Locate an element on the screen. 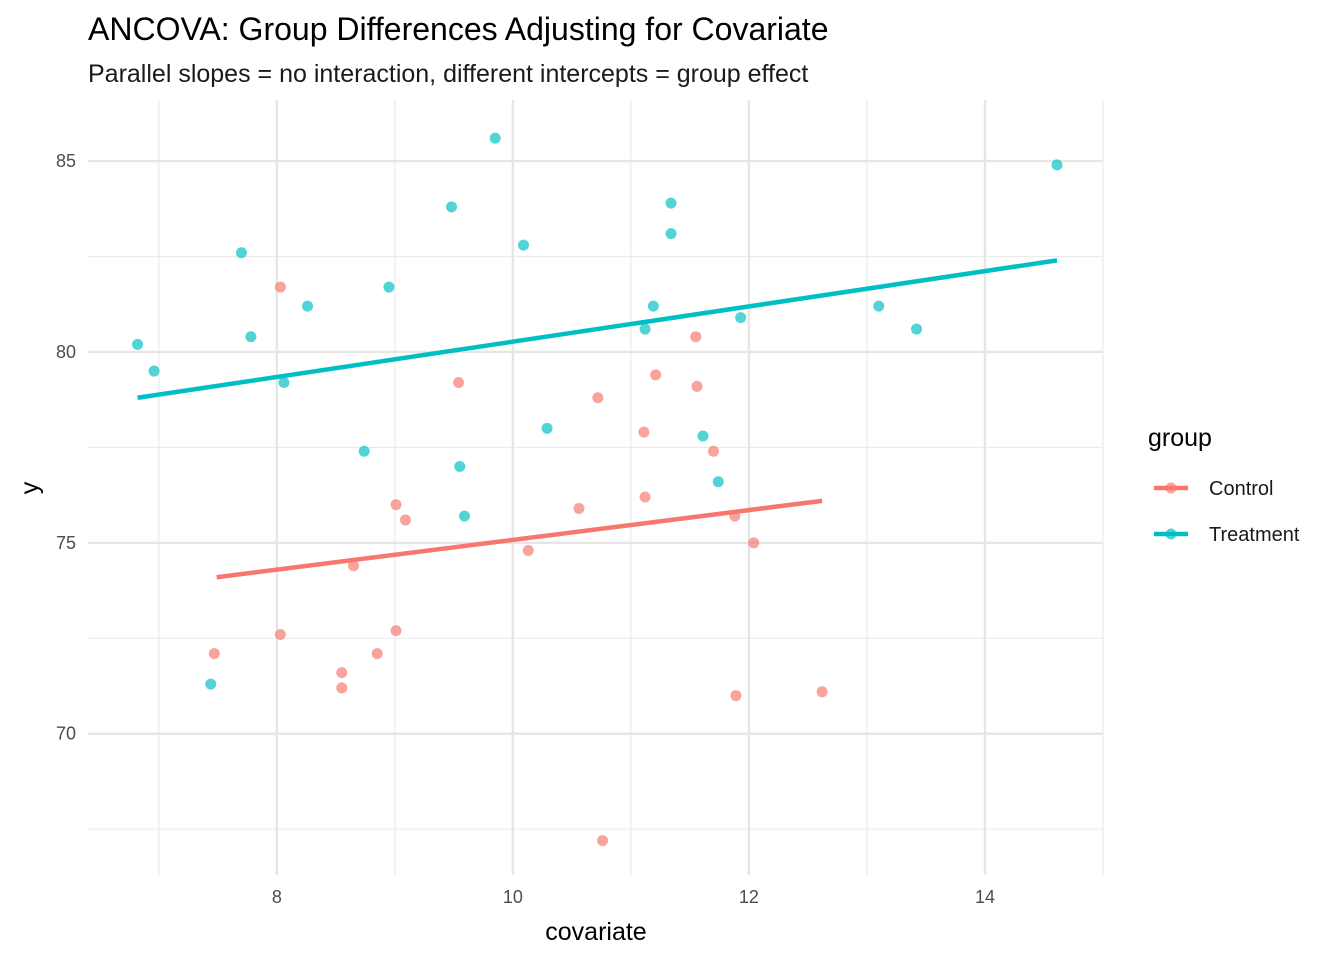 The width and height of the screenshot is (1344, 960). y-tick-label: 85 is located at coordinates (66, 161).